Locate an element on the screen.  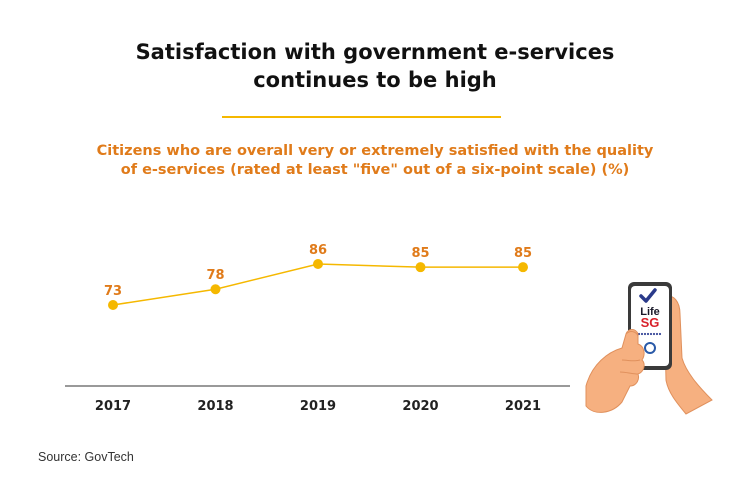
app-brand-line1: Life is located at coordinates (650, 312).